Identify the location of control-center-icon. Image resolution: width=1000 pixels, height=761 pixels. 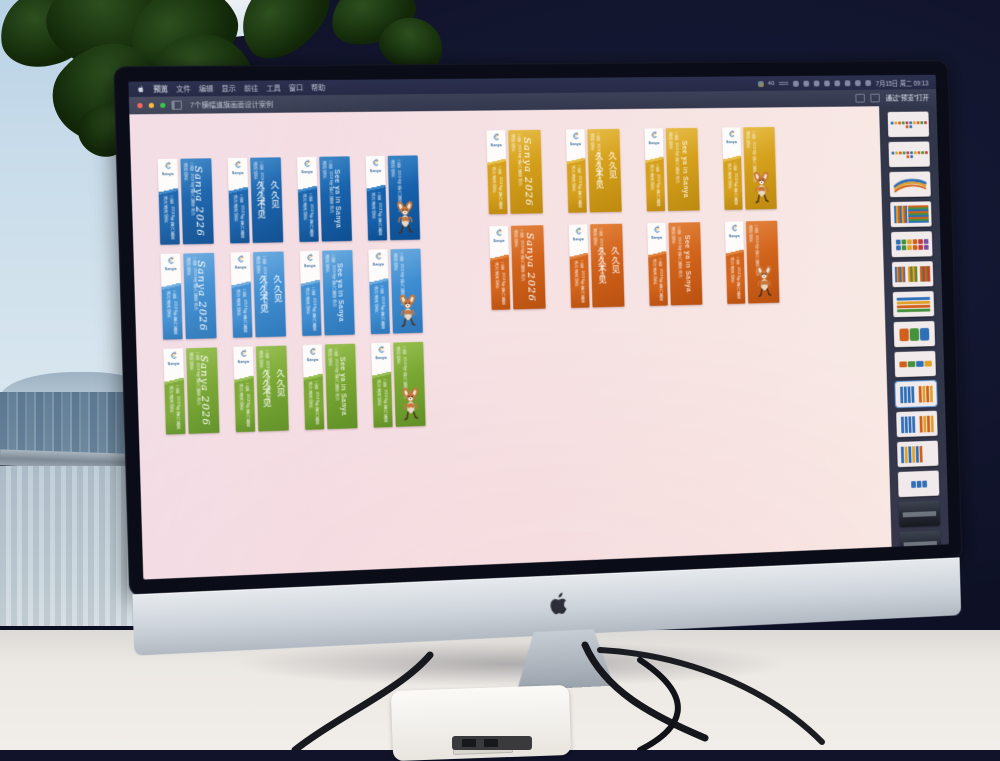
(868, 82).